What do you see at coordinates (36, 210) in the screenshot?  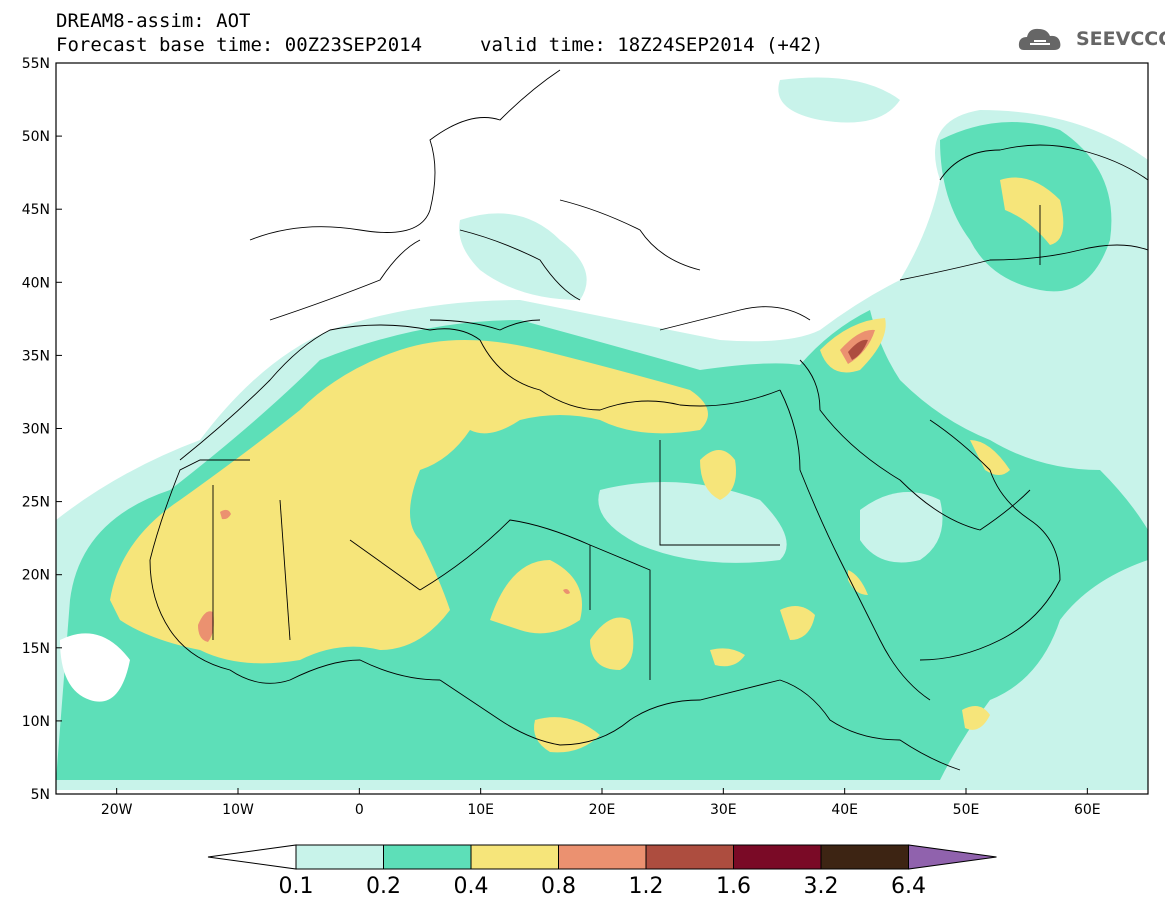 I see `lat-label: 45N` at bounding box center [36, 210].